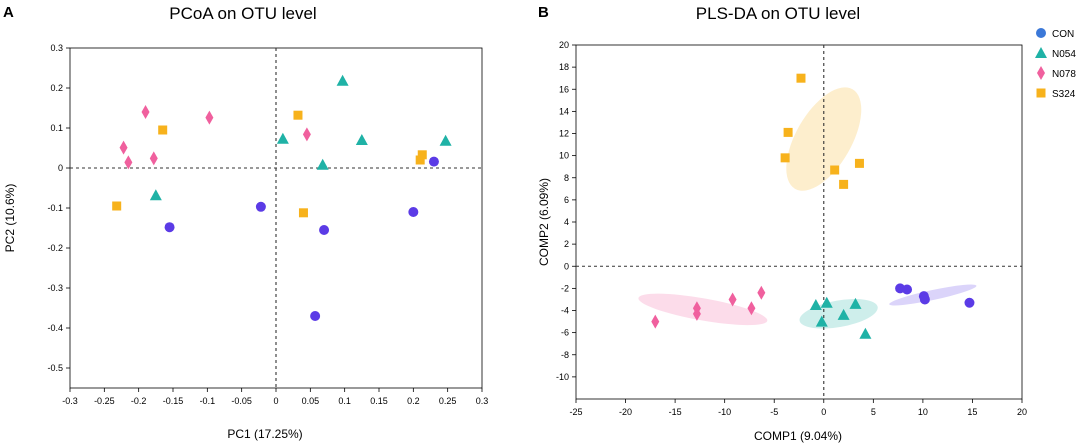 The width and height of the screenshot is (1084, 445). What do you see at coordinates (173, 401) in the screenshot?
I see `panel-a-x-tick-label: -0.15` at bounding box center [173, 401].